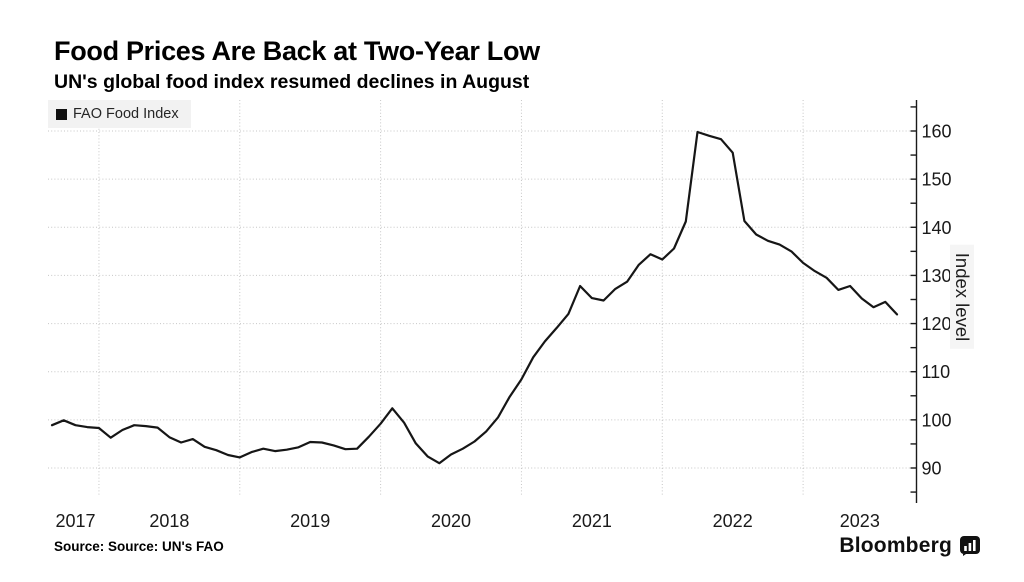 This screenshot has width=1024, height=582. I want to click on x-axis-label-2023: 2023, so click(860, 521).